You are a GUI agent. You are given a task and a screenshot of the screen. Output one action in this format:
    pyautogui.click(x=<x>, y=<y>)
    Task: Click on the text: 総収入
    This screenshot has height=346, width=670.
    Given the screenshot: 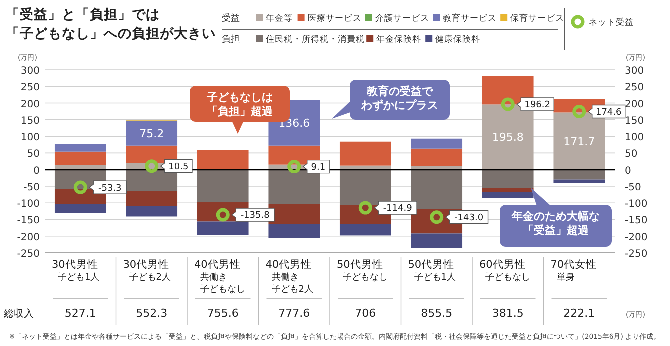 What is the action you would take?
    pyautogui.click(x=18, y=314)
    